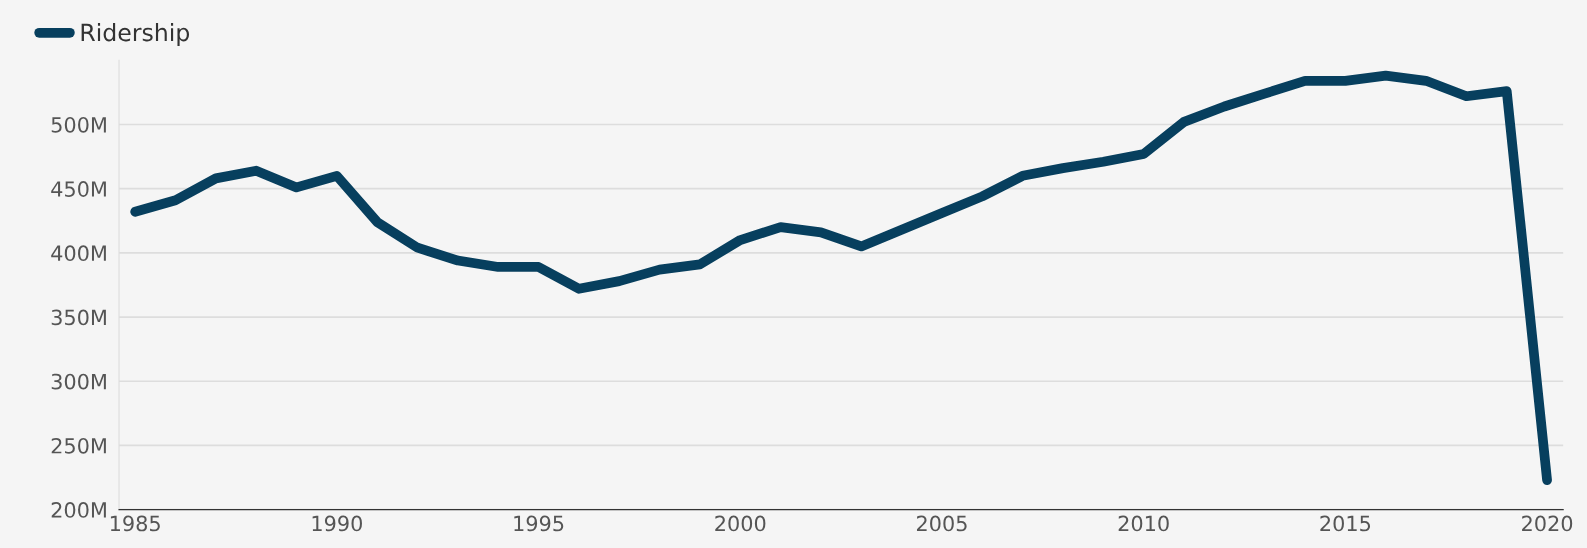 The image size is (1587, 548). What do you see at coordinates (941, 523) in the screenshot?
I see `x-tick-label: 2005` at bounding box center [941, 523].